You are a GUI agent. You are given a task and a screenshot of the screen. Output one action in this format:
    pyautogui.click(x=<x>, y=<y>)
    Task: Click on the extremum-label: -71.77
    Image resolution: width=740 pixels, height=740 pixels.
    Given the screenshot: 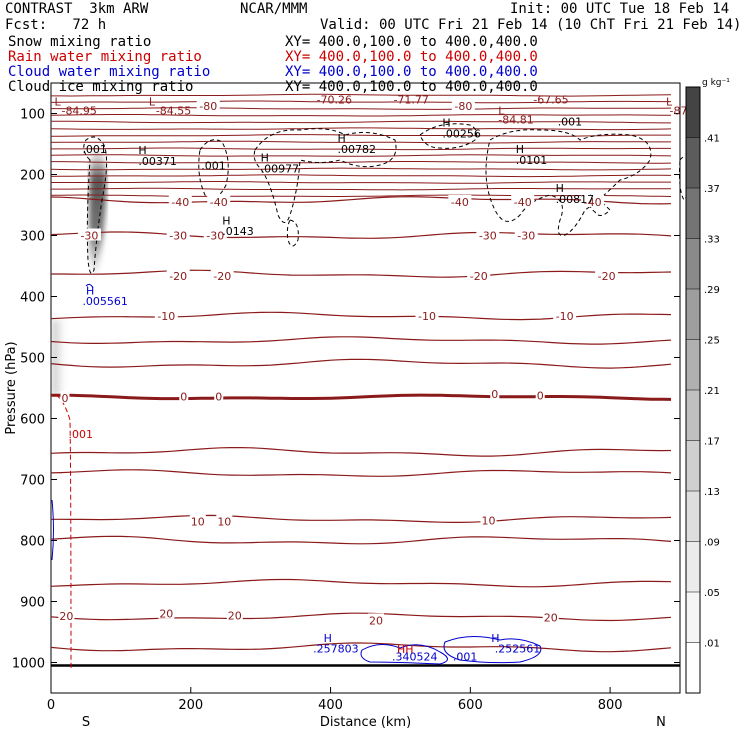 What is the action you would take?
    pyautogui.click(x=410, y=99)
    